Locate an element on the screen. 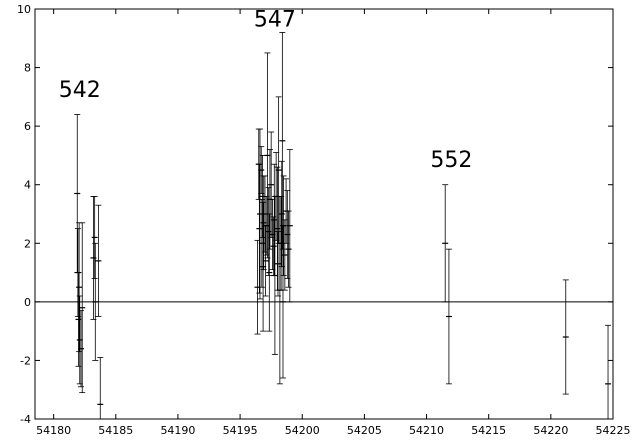 The height and width of the screenshot is (441, 644). x-tick-label: 54220 is located at coordinates (550, 430).